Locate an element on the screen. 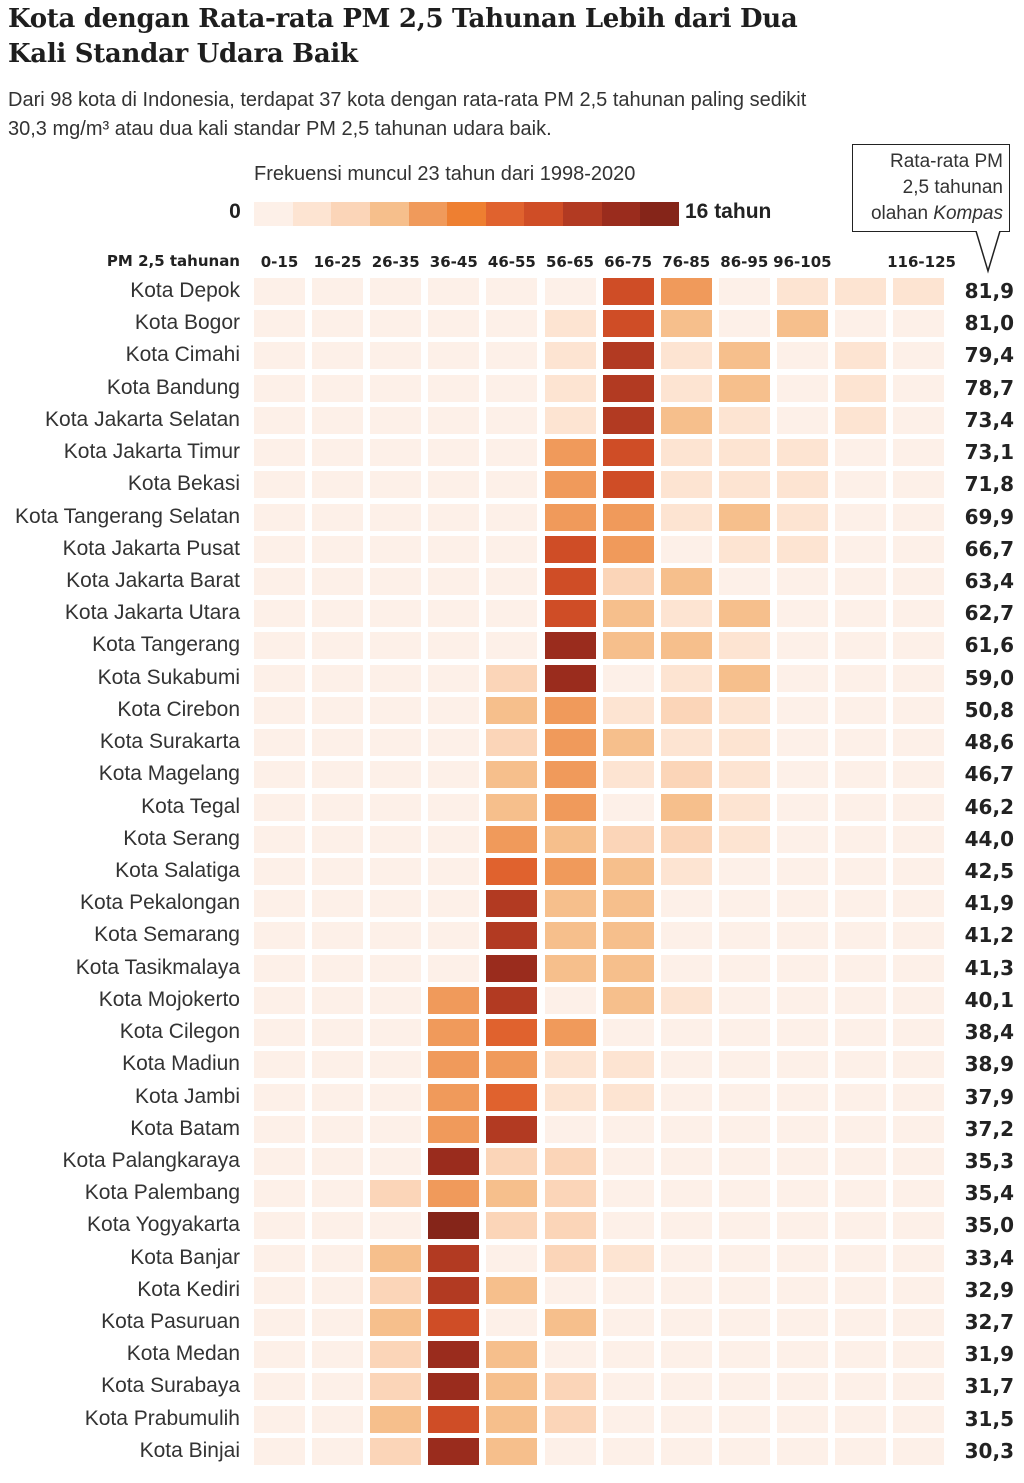 Image resolution: width=1024 pixels, height=1483 pixels. legend-swatch is located at coordinates (582, 214).